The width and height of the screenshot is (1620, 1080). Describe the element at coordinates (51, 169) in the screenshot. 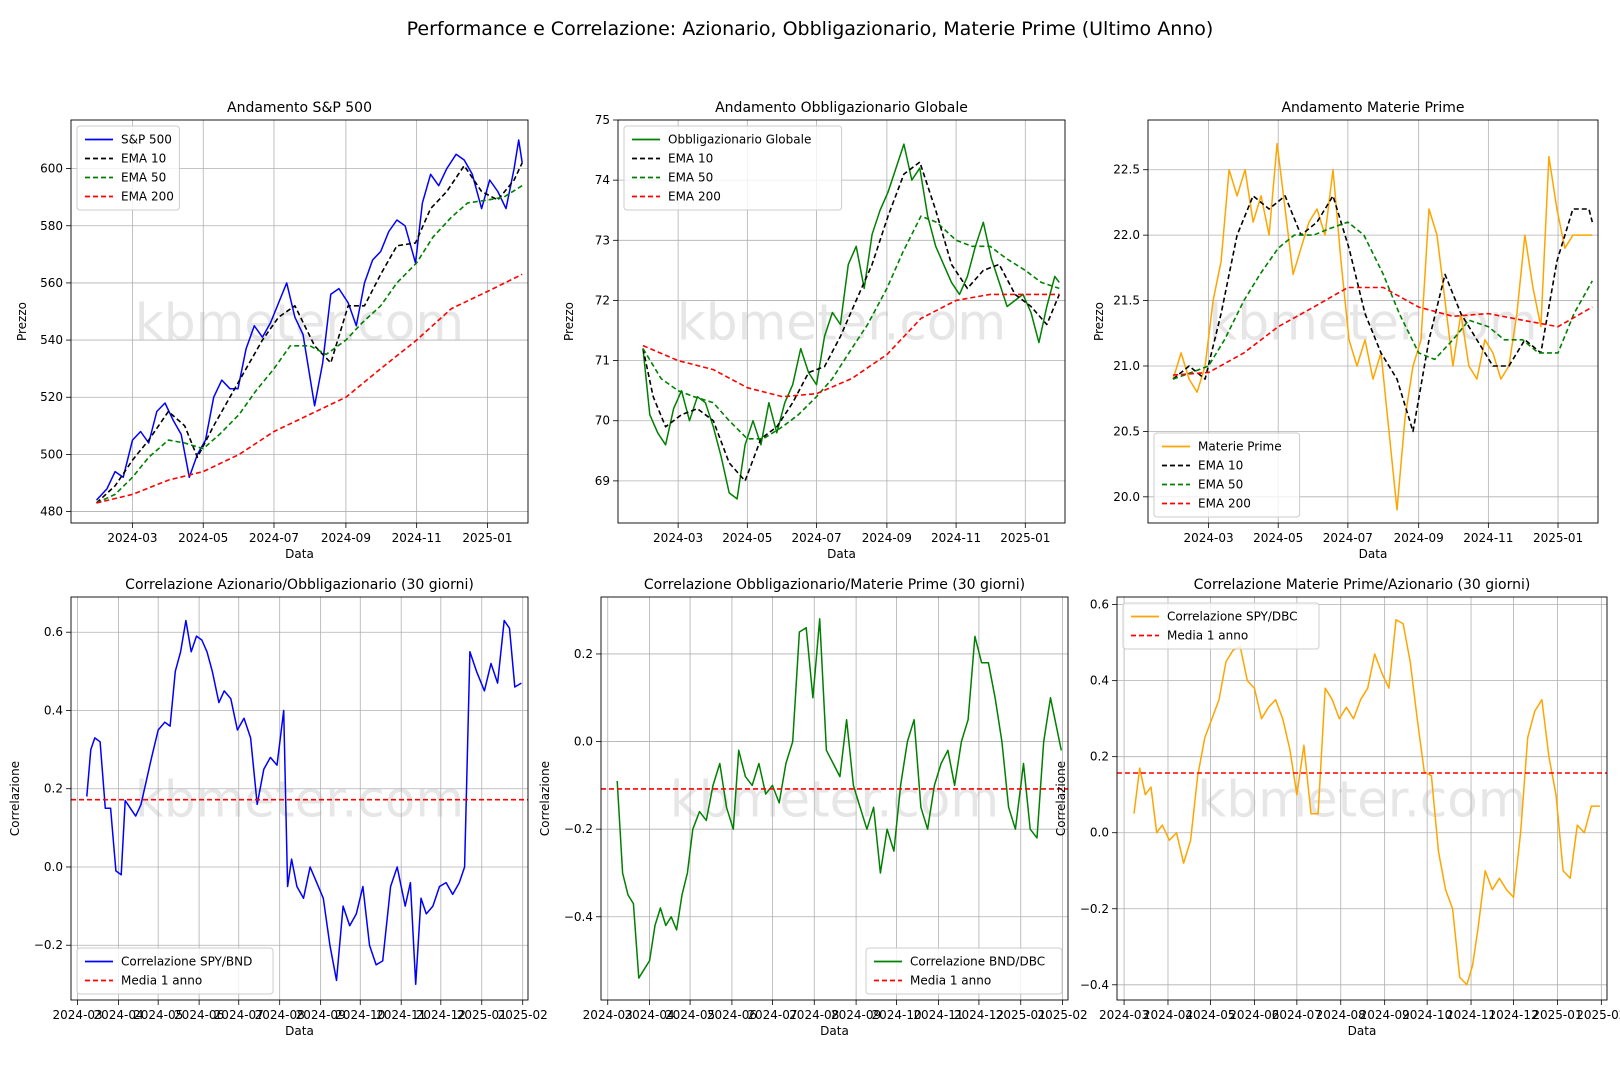

I see `y-tick-label: 600` at that location.